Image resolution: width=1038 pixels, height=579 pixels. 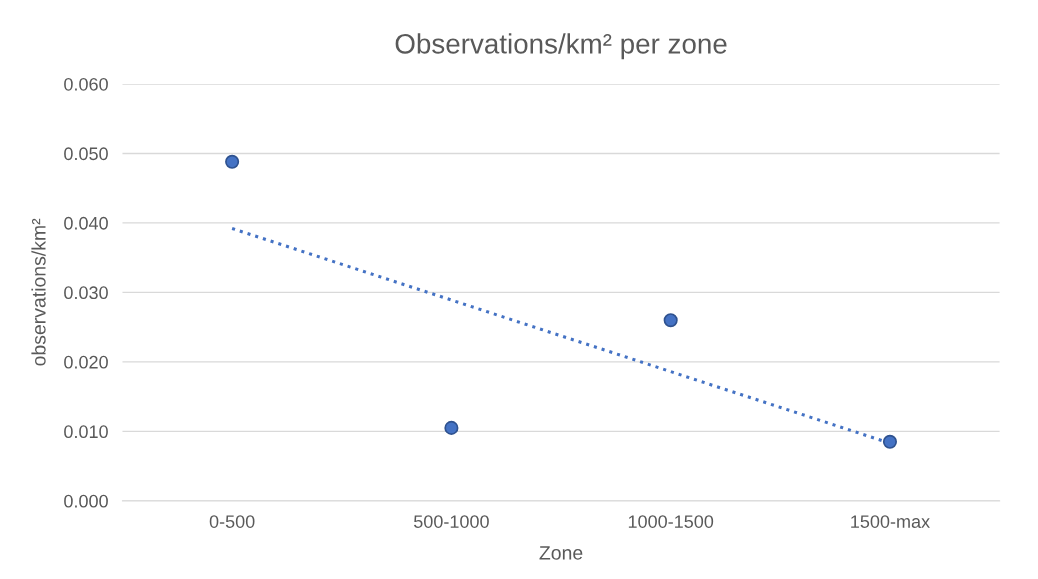 What do you see at coordinates (561, 46) in the screenshot?
I see `chart-title: Observations/km² per zone` at bounding box center [561, 46].